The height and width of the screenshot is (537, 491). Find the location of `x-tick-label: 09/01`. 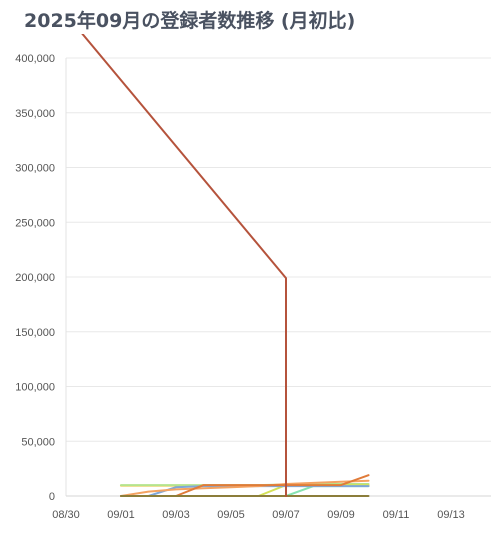

x-tick-label: 09/01 is located at coordinates (121, 515).